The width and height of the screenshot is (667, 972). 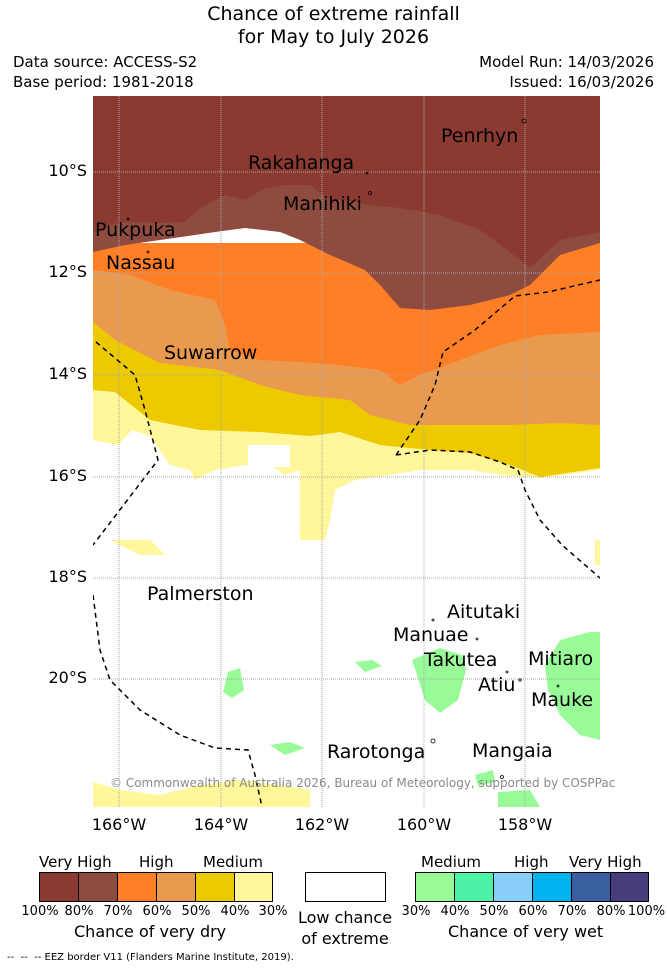 What do you see at coordinates (301, 163) in the screenshot?
I see `island-label-rakahanga: Rakahanga` at bounding box center [301, 163].